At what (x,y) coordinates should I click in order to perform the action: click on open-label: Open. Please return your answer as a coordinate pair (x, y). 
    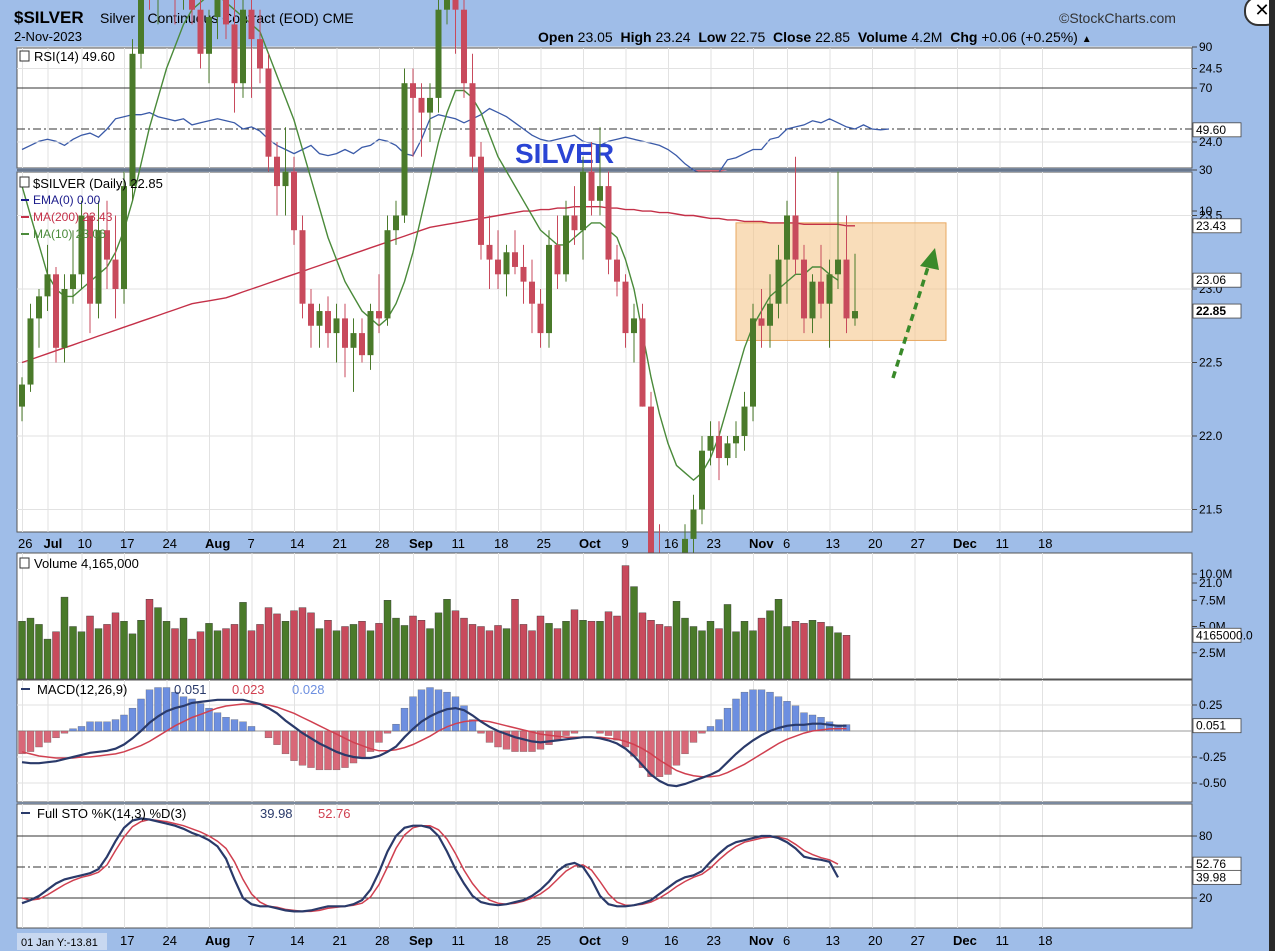
    Looking at the image, I should click on (556, 37).